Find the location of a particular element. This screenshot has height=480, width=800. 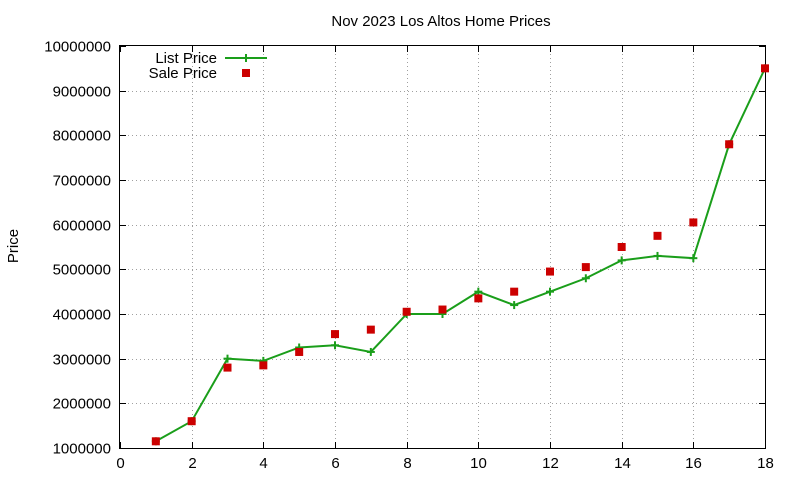

x-tick-label: 16 is located at coordinates (693, 463).